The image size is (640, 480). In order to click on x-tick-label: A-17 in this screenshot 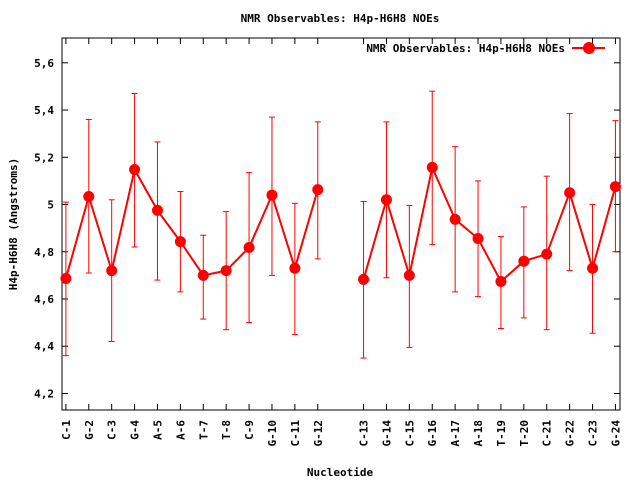, I will do `click(455, 433)`.